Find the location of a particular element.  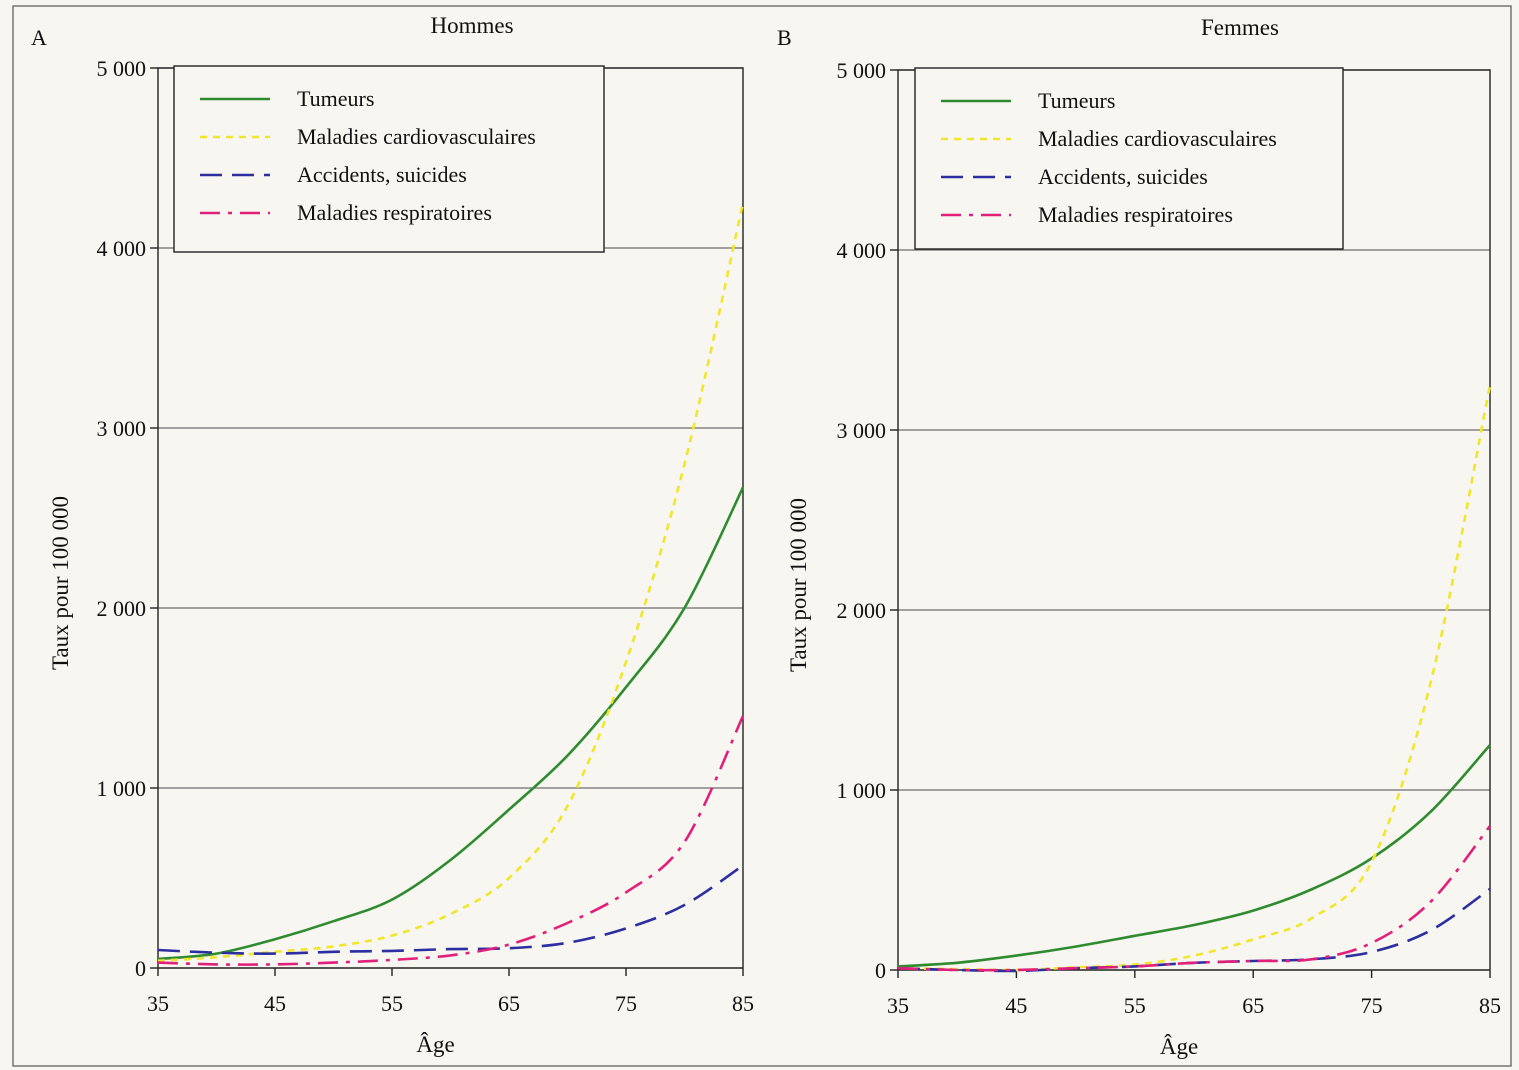

panel-title: Femmes is located at coordinates (1240, 27).